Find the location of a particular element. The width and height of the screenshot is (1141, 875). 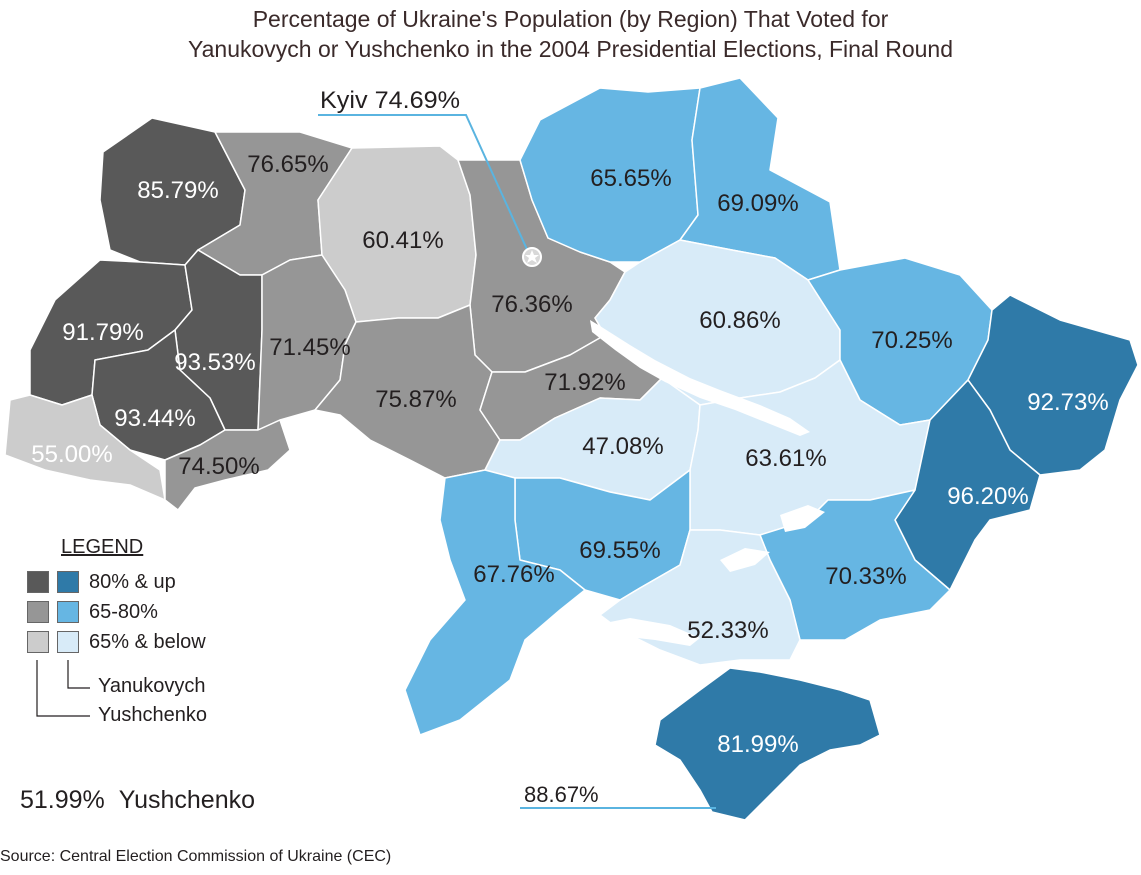

legend-label-low: 65% & below is located at coordinates (147, 642).